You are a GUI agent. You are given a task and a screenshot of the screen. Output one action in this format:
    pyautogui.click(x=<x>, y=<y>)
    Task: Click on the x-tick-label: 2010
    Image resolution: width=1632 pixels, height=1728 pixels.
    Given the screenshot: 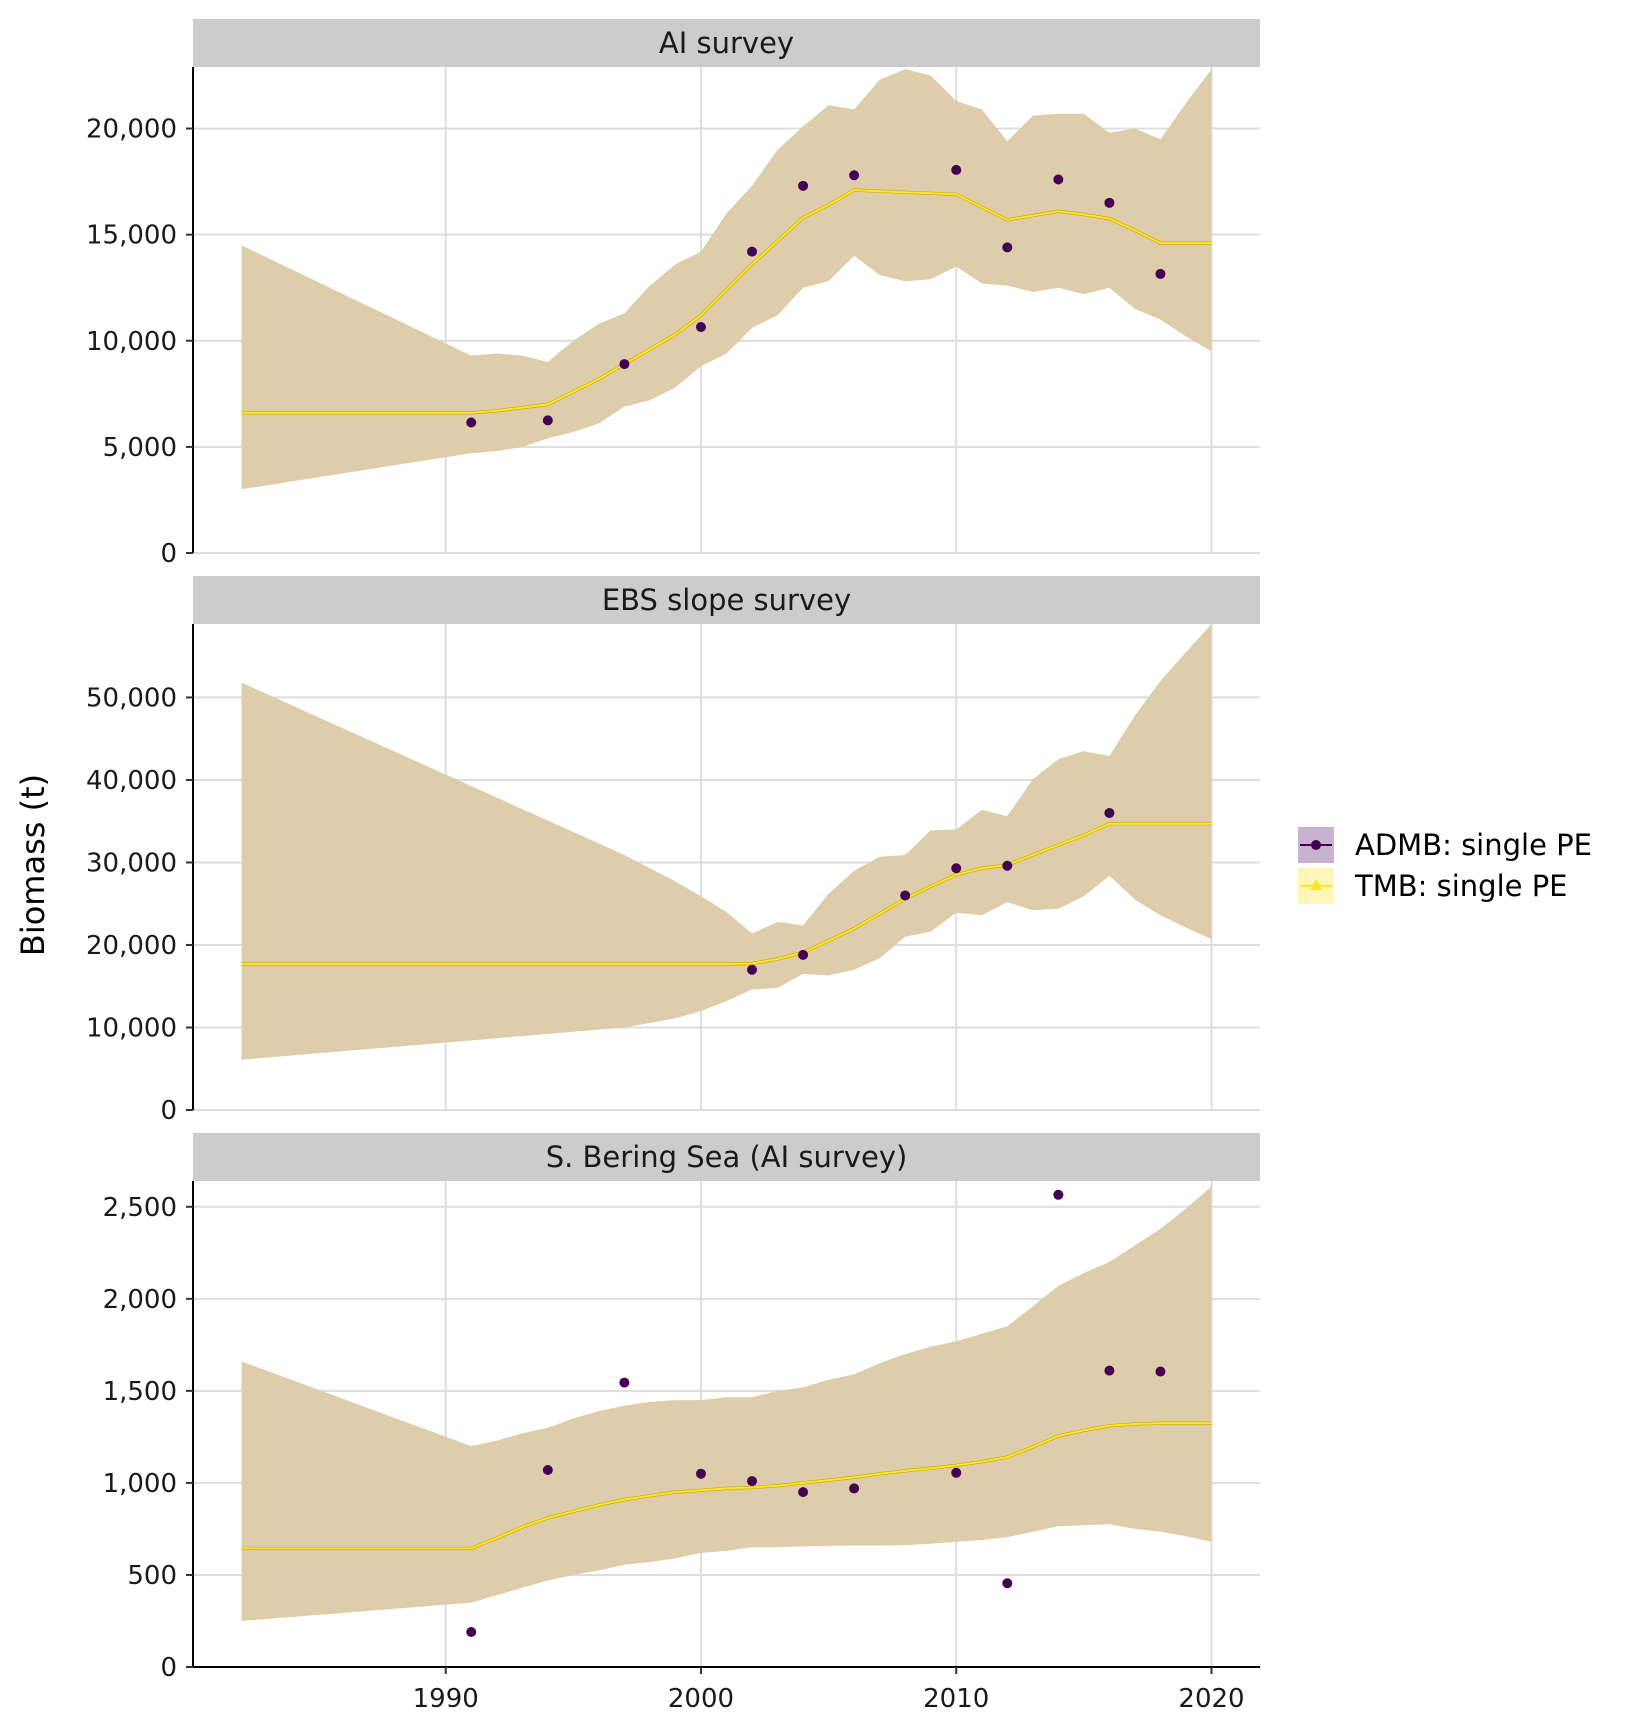 What is the action you would take?
    pyautogui.click(x=956, y=1699)
    